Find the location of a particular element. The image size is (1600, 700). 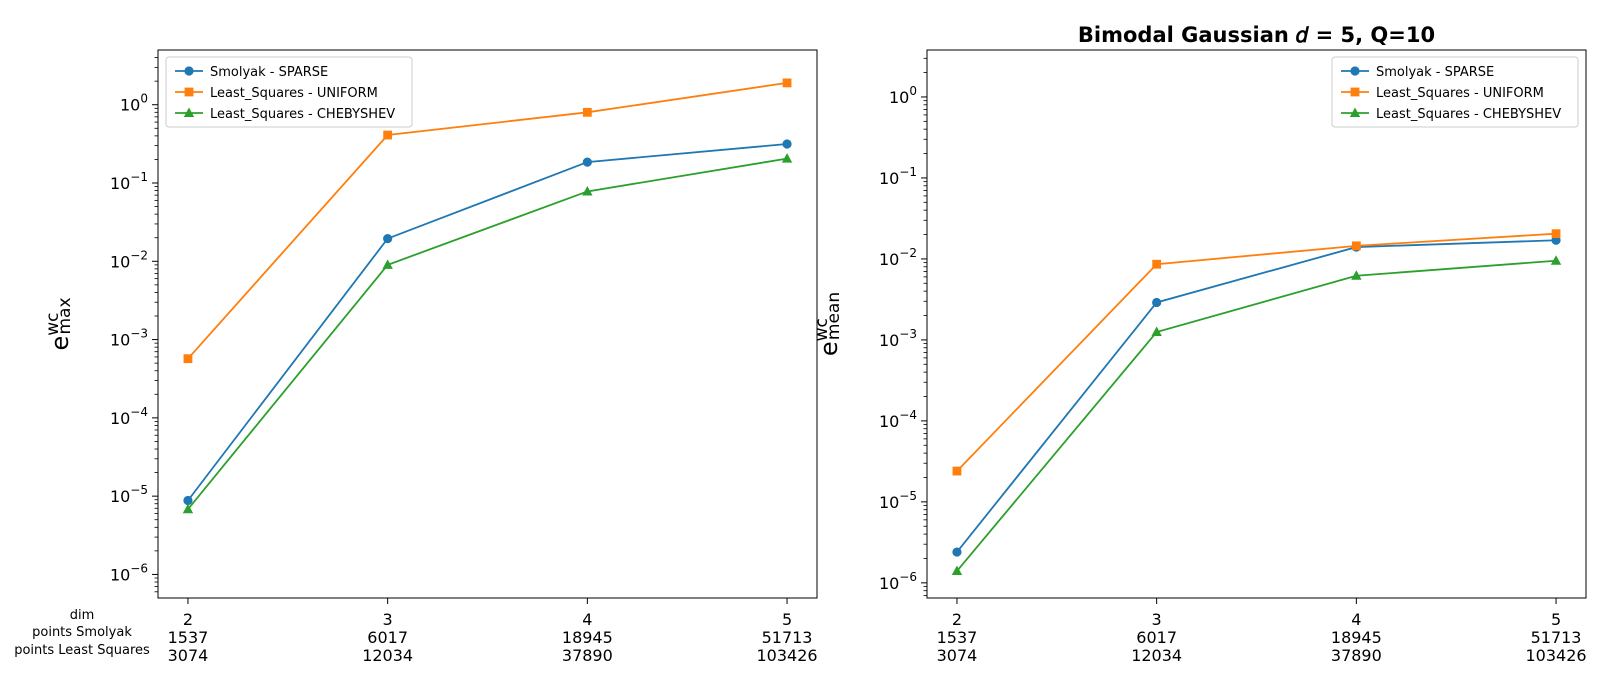

row-label: points Smolyak is located at coordinates (82, 632).